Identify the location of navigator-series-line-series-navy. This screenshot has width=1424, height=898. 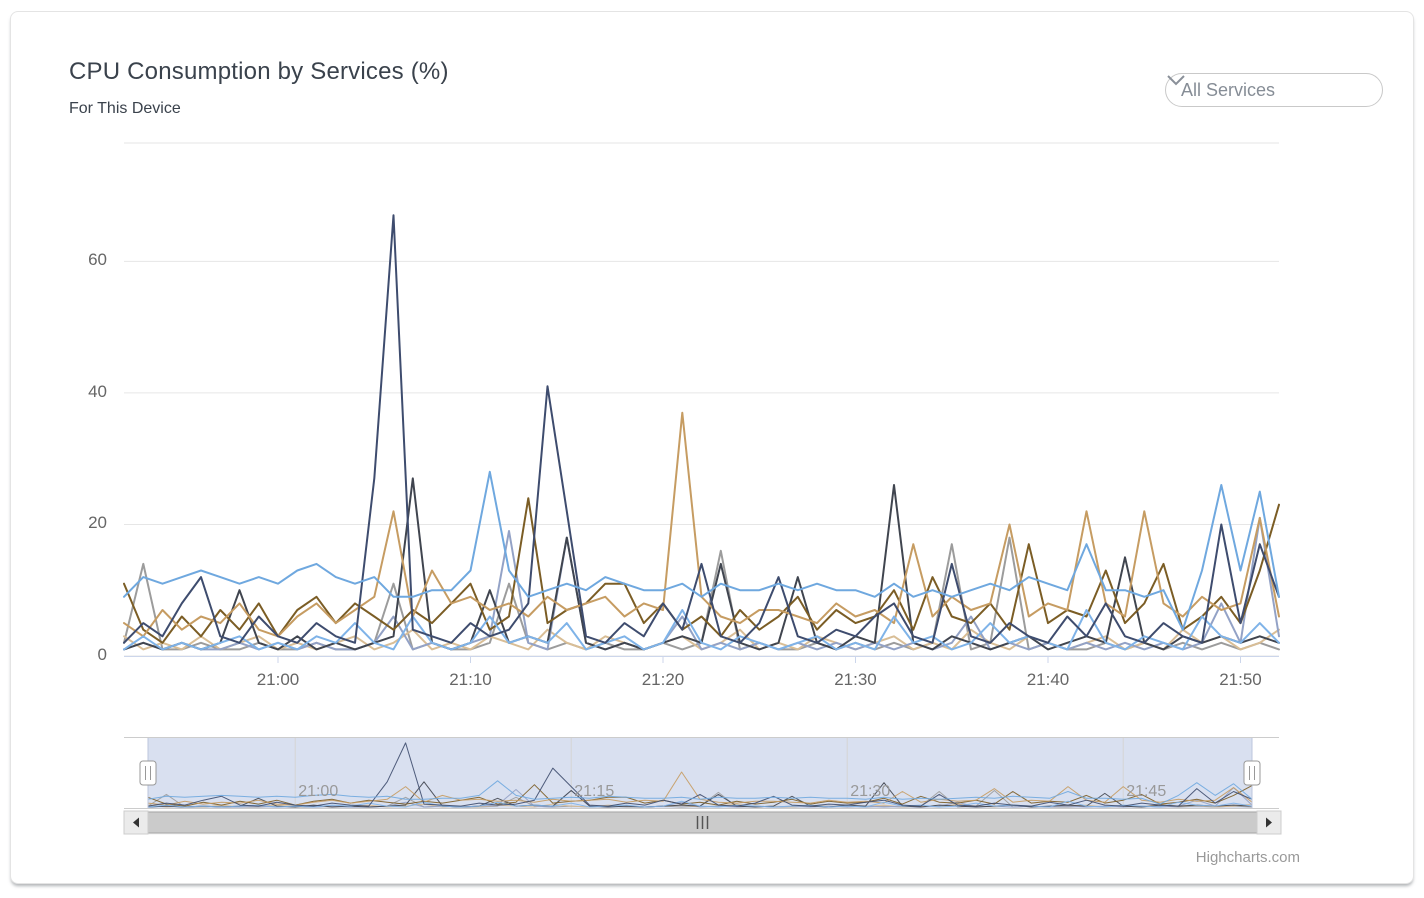
(700, 774).